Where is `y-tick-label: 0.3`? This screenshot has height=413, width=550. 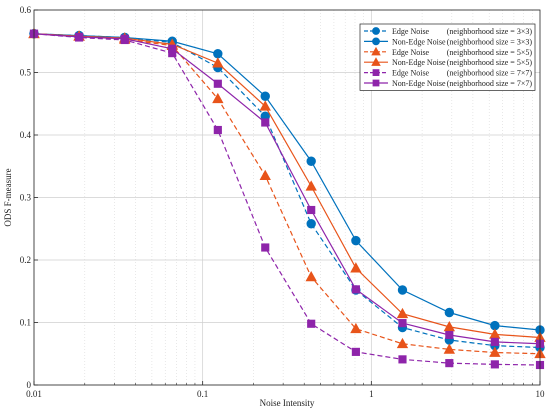 y-tick-label: 0.3 is located at coordinates (26, 198).